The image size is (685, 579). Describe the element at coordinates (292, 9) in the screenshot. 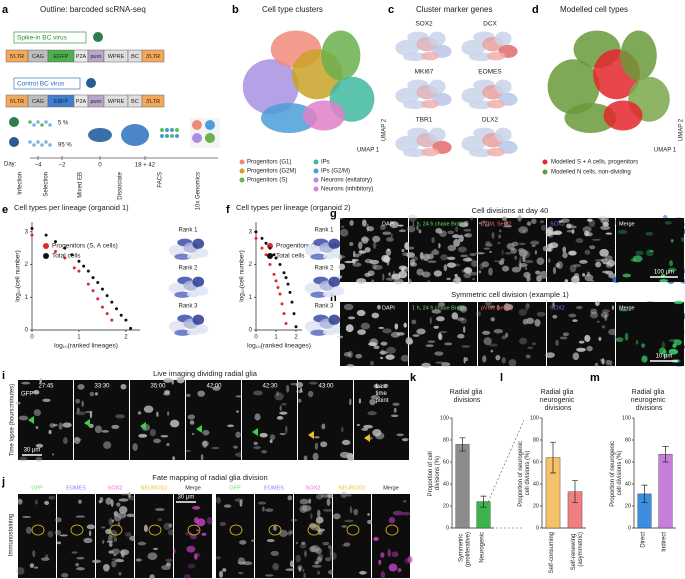

I see `label: Cell type clusters` at that location.